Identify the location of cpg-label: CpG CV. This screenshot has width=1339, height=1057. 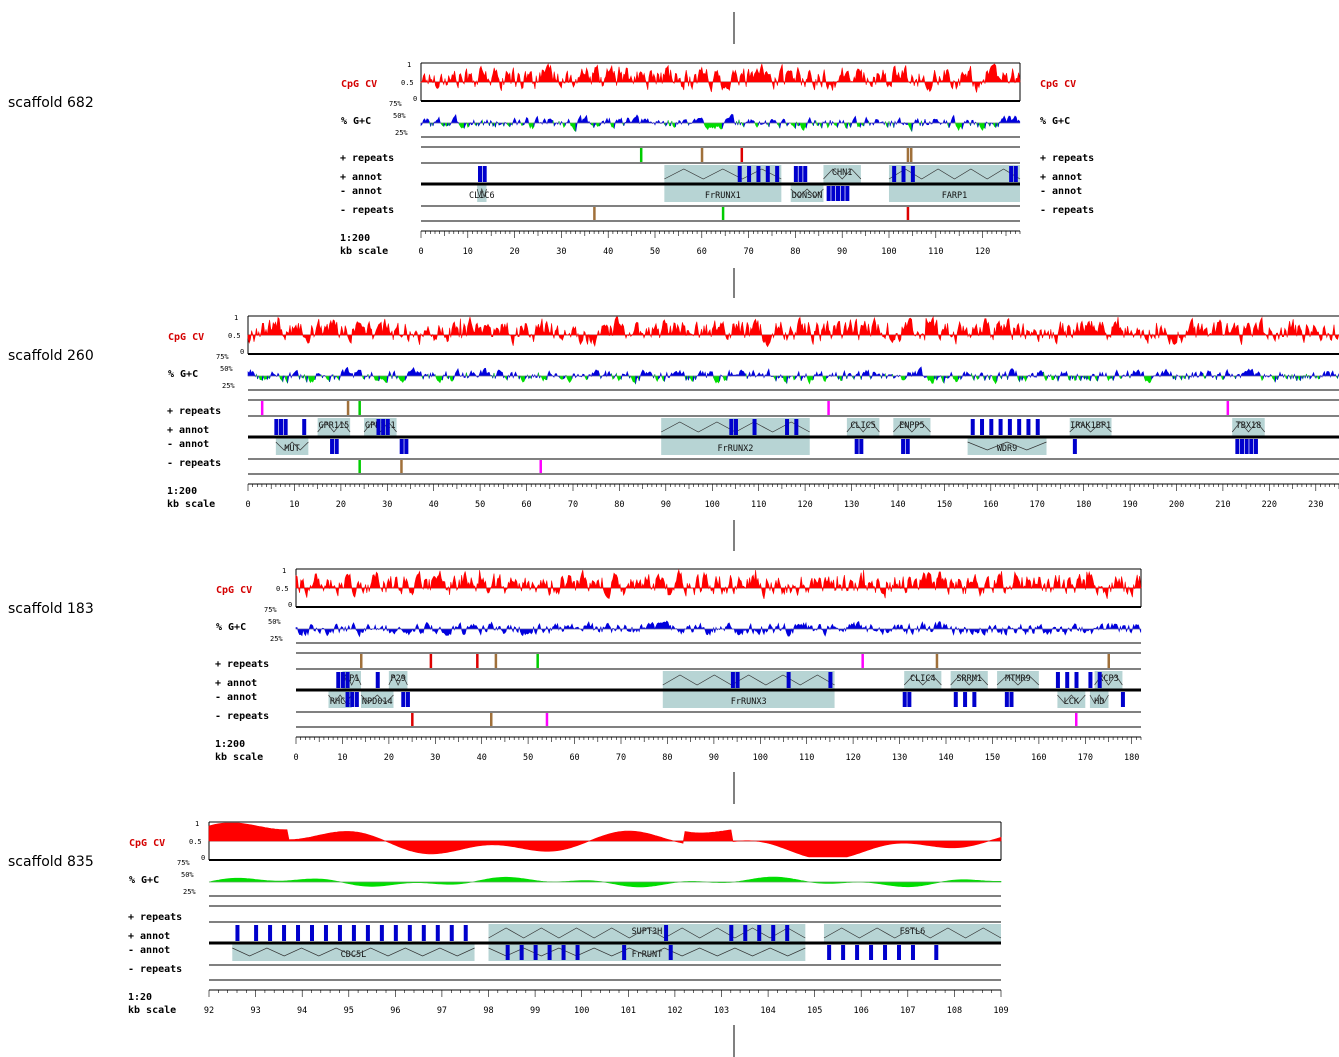
(359, 84).